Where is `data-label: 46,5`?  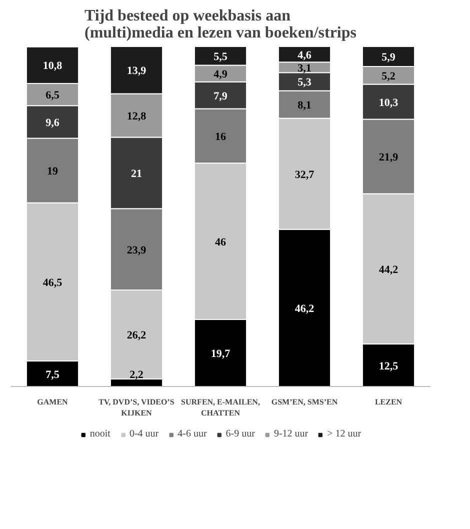 data-label: 46,5 is located at coordinates (52, 282).